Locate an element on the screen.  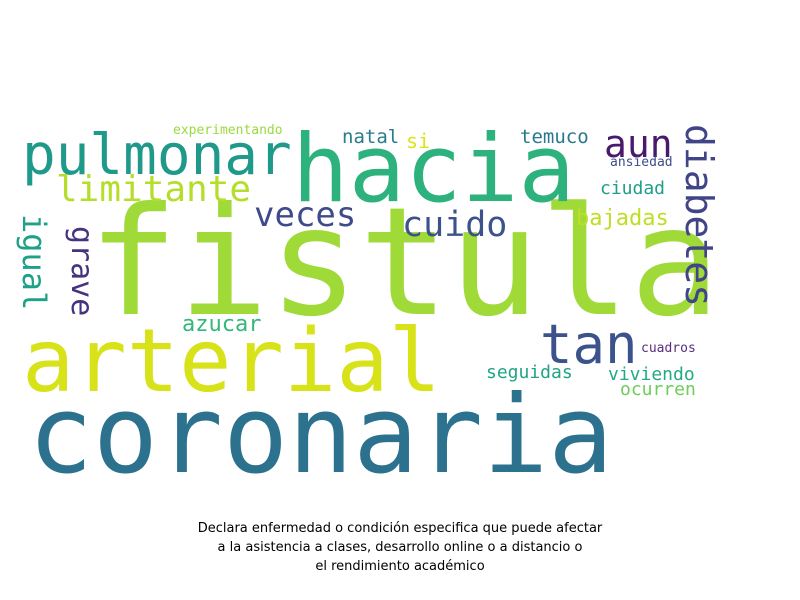
caption-line-3: el rendimiento académico is located at coordinates (400, 566).